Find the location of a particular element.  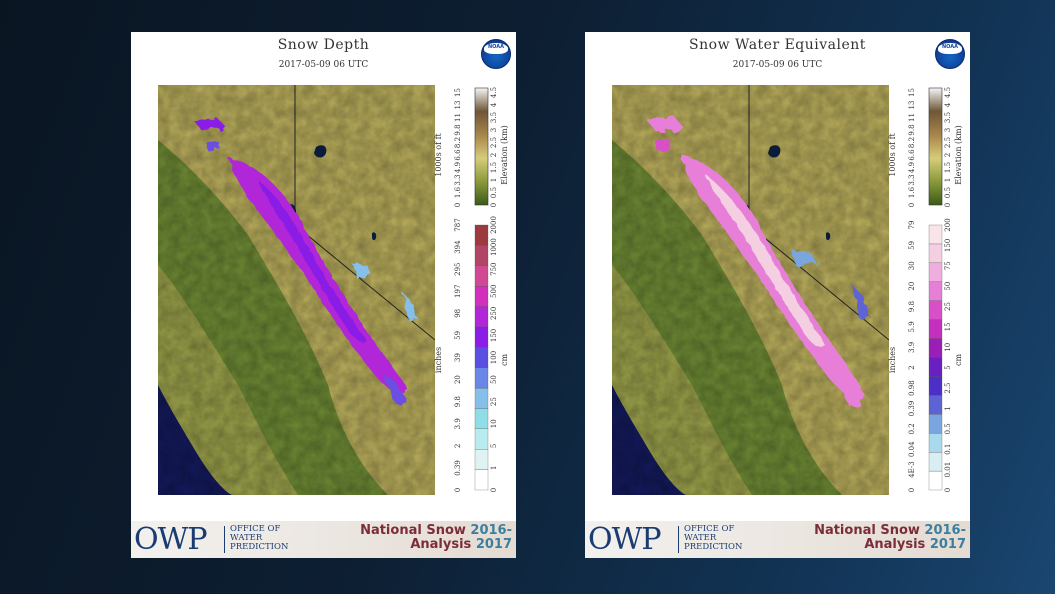

value-right-unit: cm is located at coordinates (504, 360).